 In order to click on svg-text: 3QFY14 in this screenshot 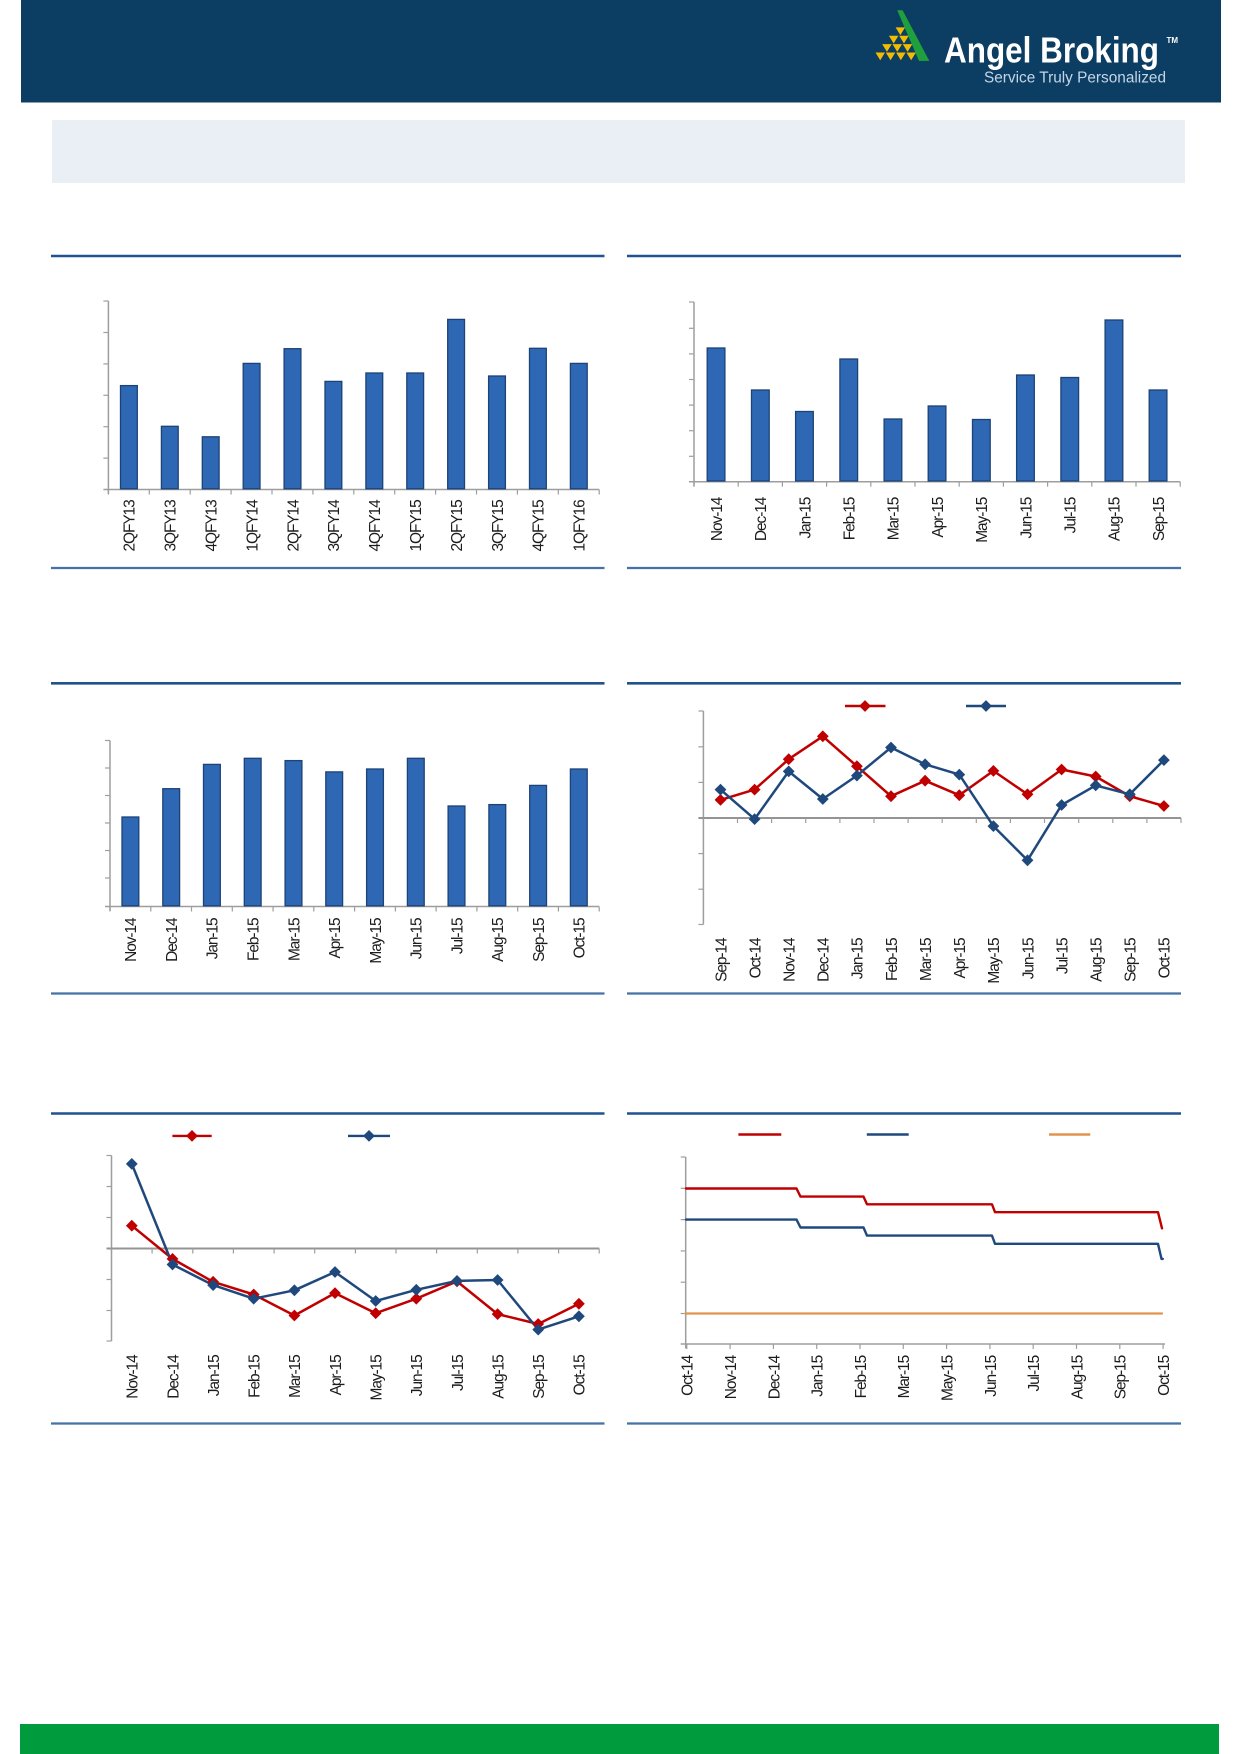, I will do `click(334, 525)`.